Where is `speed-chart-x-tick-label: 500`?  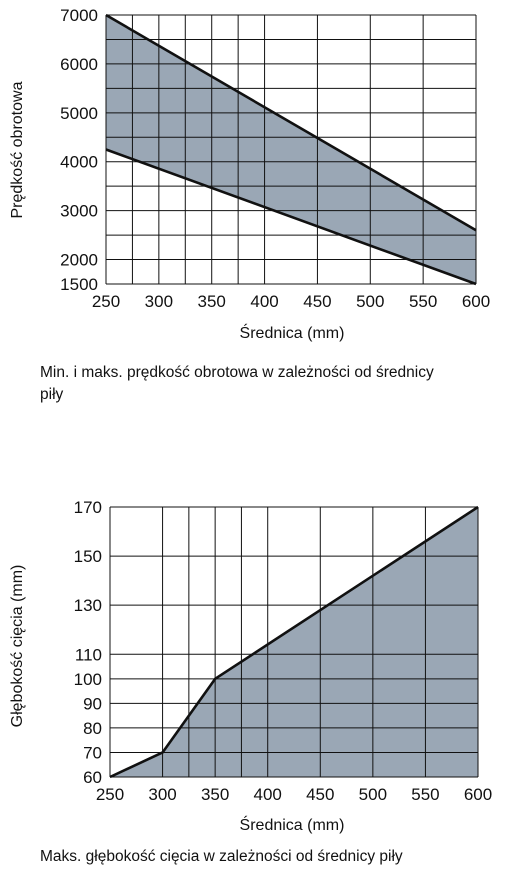 speed-chart-x-tick-label: 500 is located at coordinates (370, 301).